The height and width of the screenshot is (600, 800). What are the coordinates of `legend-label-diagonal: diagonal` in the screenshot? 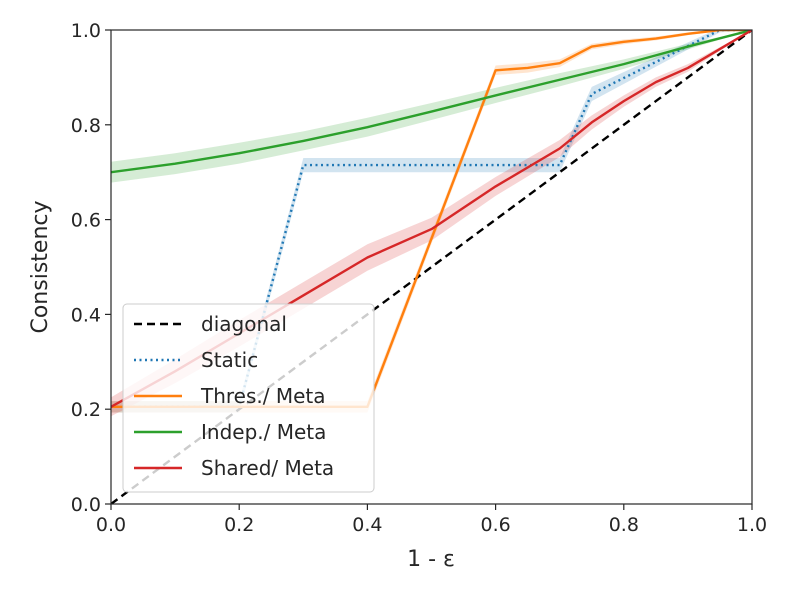 It's located at (244, 324).